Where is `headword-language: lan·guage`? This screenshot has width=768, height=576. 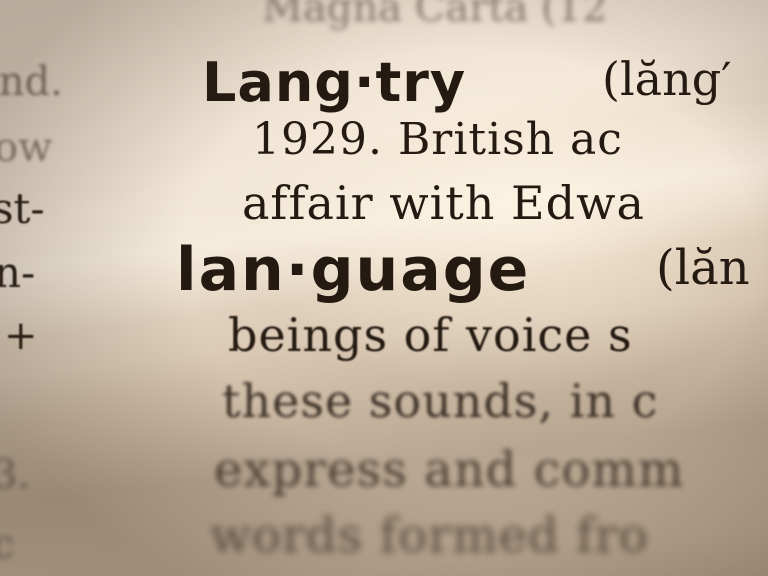
headword-language: lan·guage is located at coordinates (353, 270).